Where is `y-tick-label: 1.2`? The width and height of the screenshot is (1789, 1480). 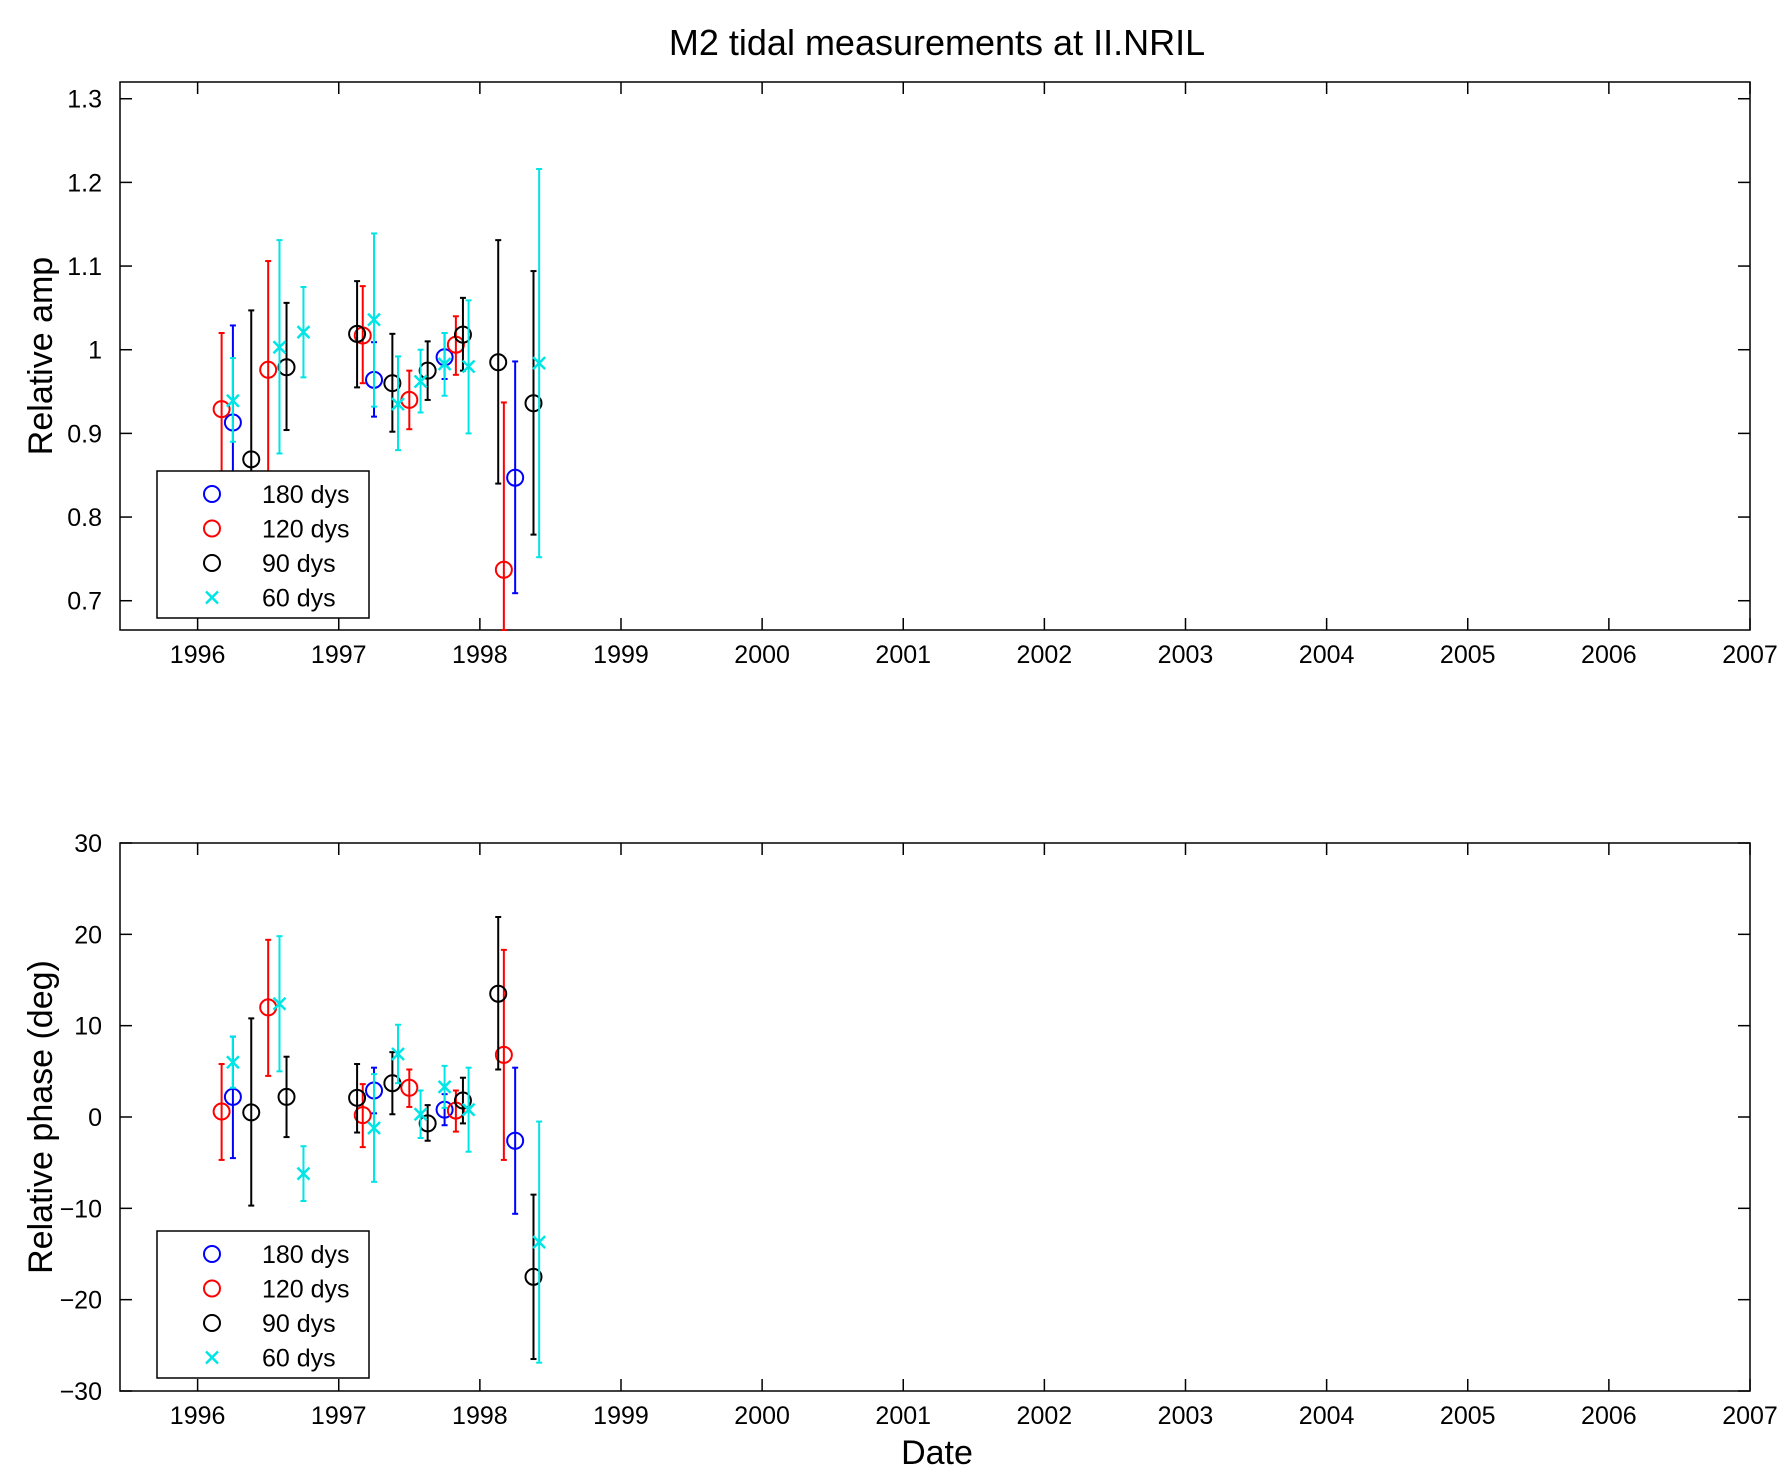
y-tick-label: 1.2 is located at coordinates (84, 183).